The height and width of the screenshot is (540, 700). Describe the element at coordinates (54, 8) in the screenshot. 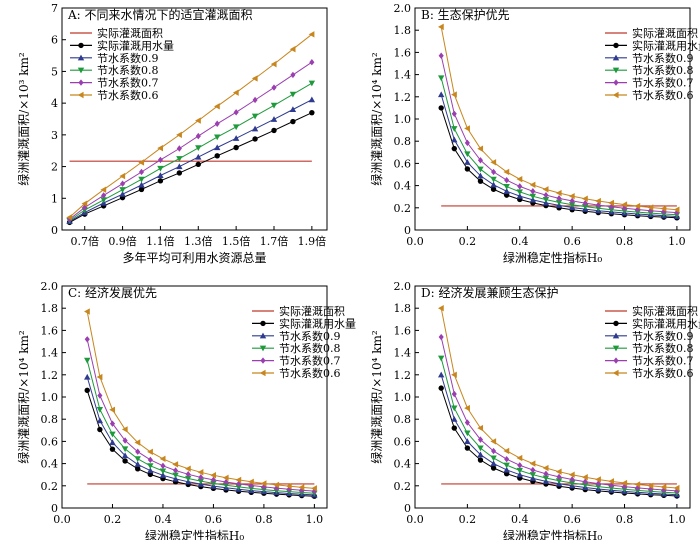

I see `chart-a-ytick-label: 7` at that location.